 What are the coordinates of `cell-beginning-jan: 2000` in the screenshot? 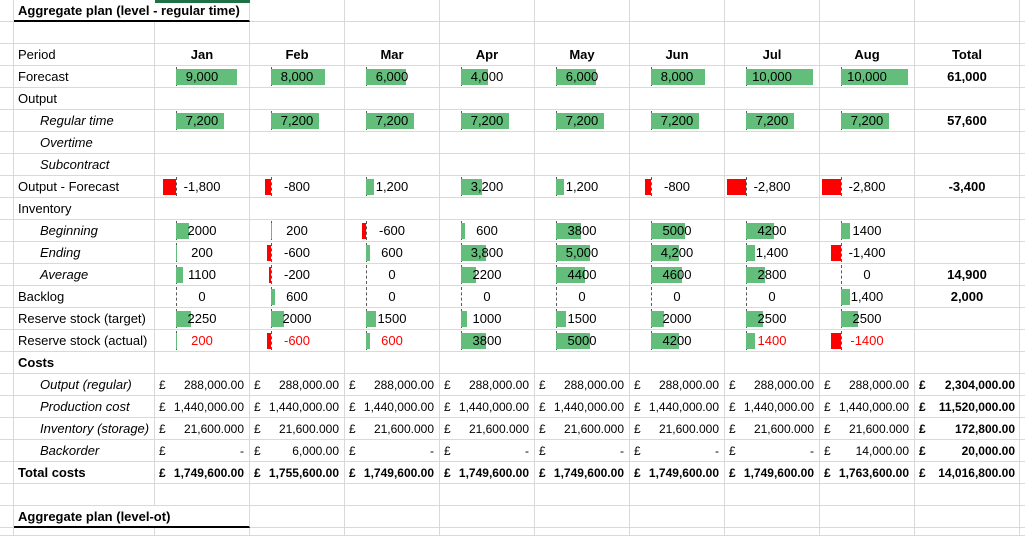 It's located at (202, 231).